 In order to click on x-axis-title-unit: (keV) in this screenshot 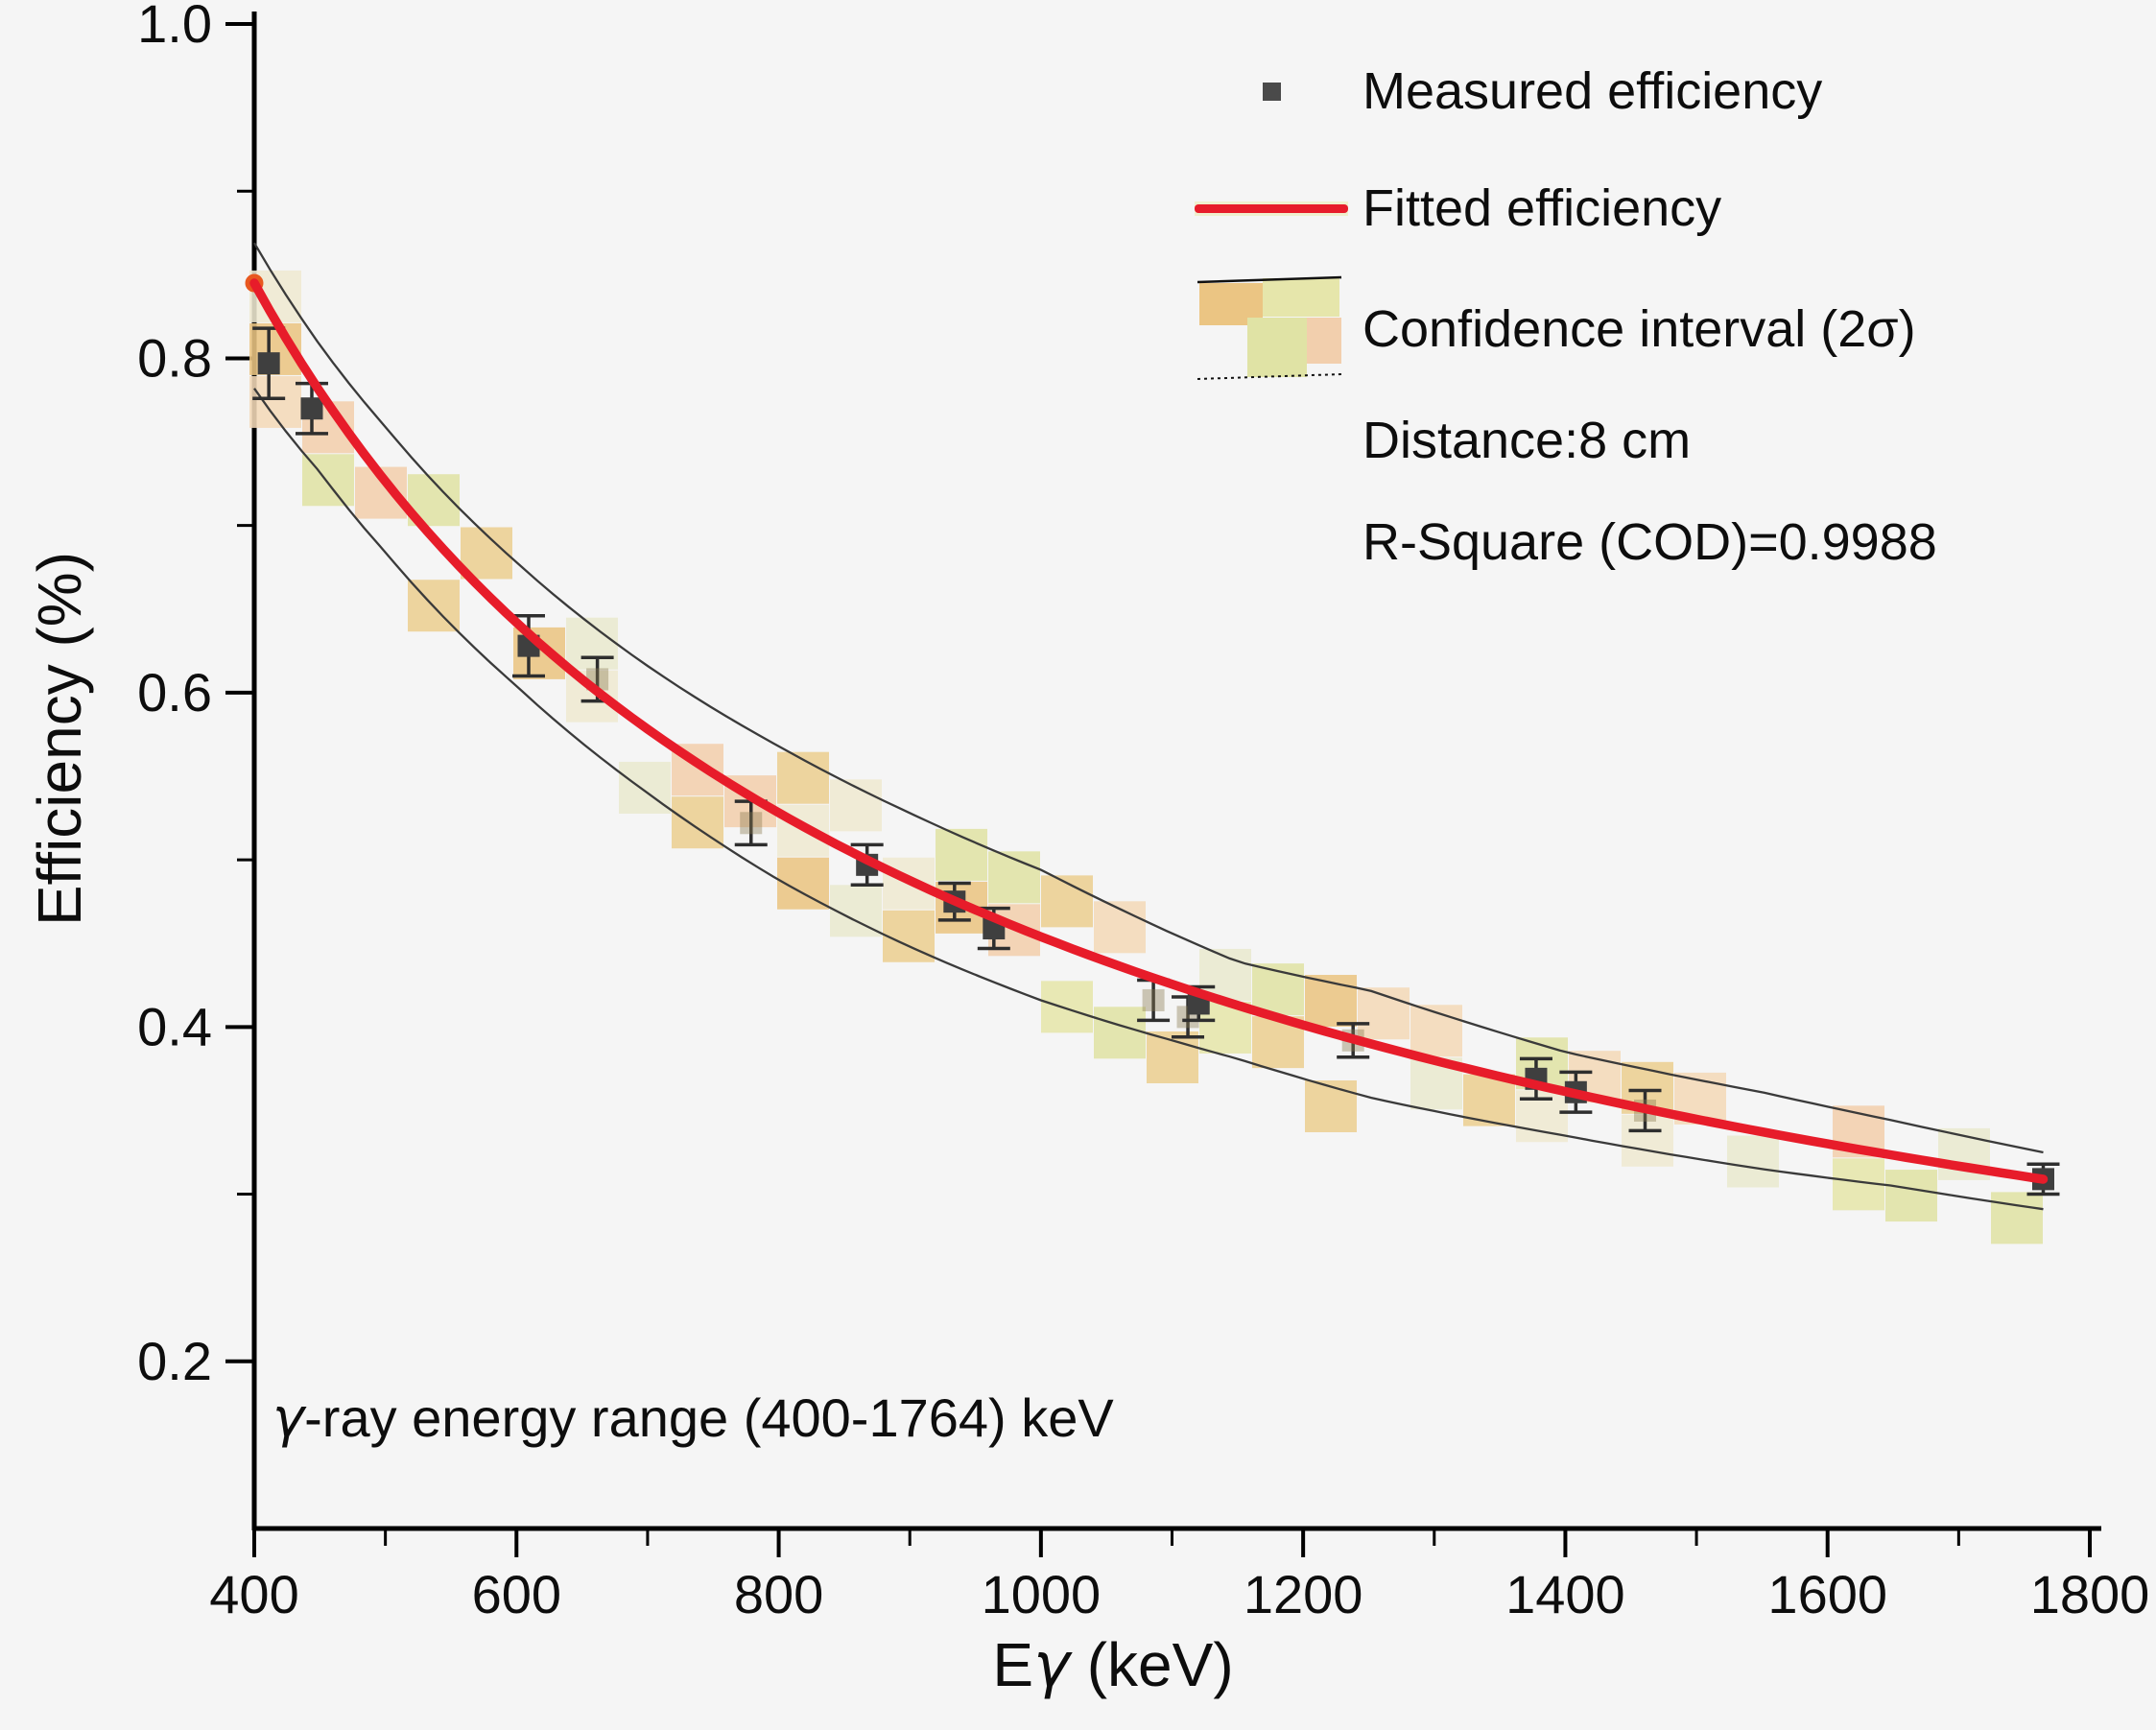, I will do `click(1151, 1664)`.